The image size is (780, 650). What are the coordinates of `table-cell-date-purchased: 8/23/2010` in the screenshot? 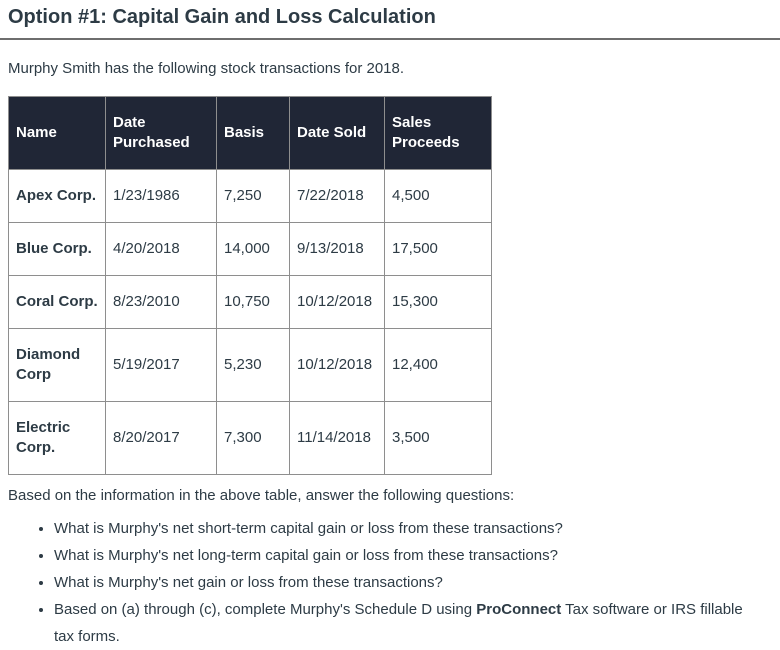 It's located at (161, 302).